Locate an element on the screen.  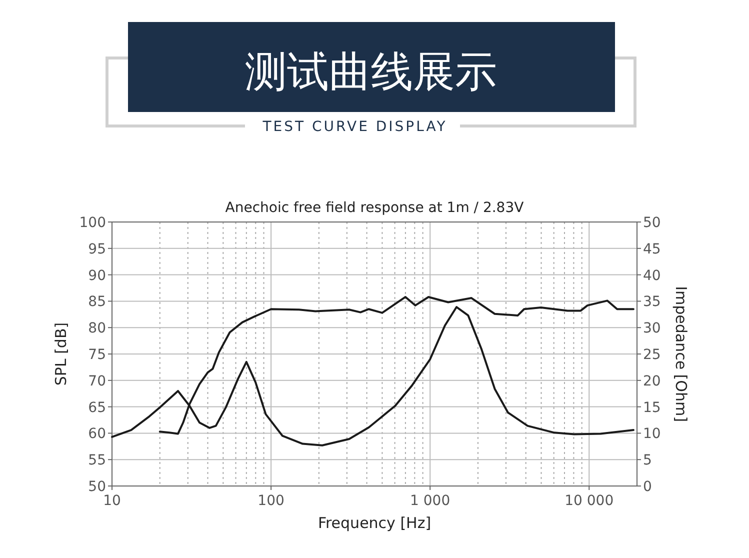
y2-tick-label: 20 is located at coordinates (652, 381).